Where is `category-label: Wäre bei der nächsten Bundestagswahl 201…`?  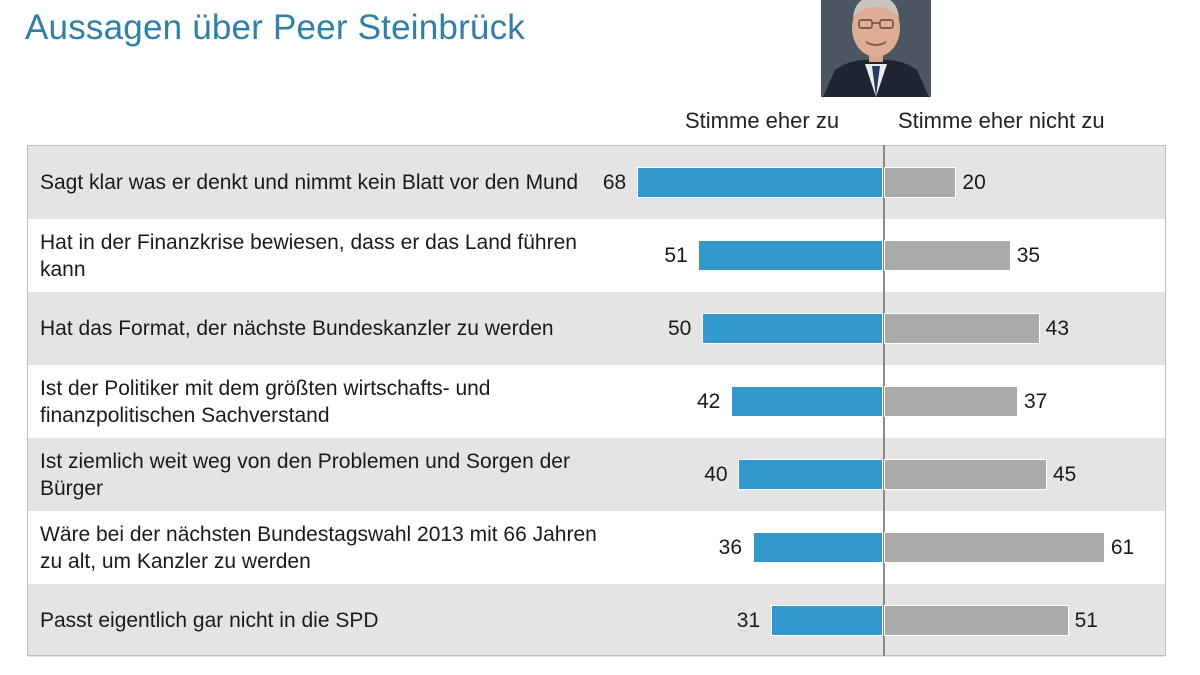 category-label: Wäre bei der nächsten Bundestagswahl 201… is located at coordinates (318, 547).